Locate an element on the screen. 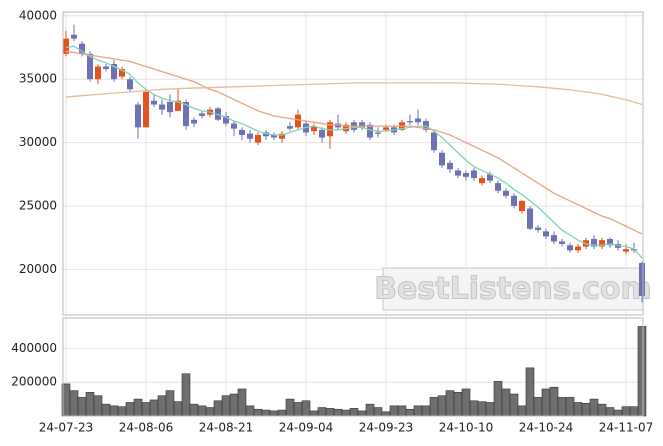  y-tick-label: 25000 is located at coordinates (38, 205).